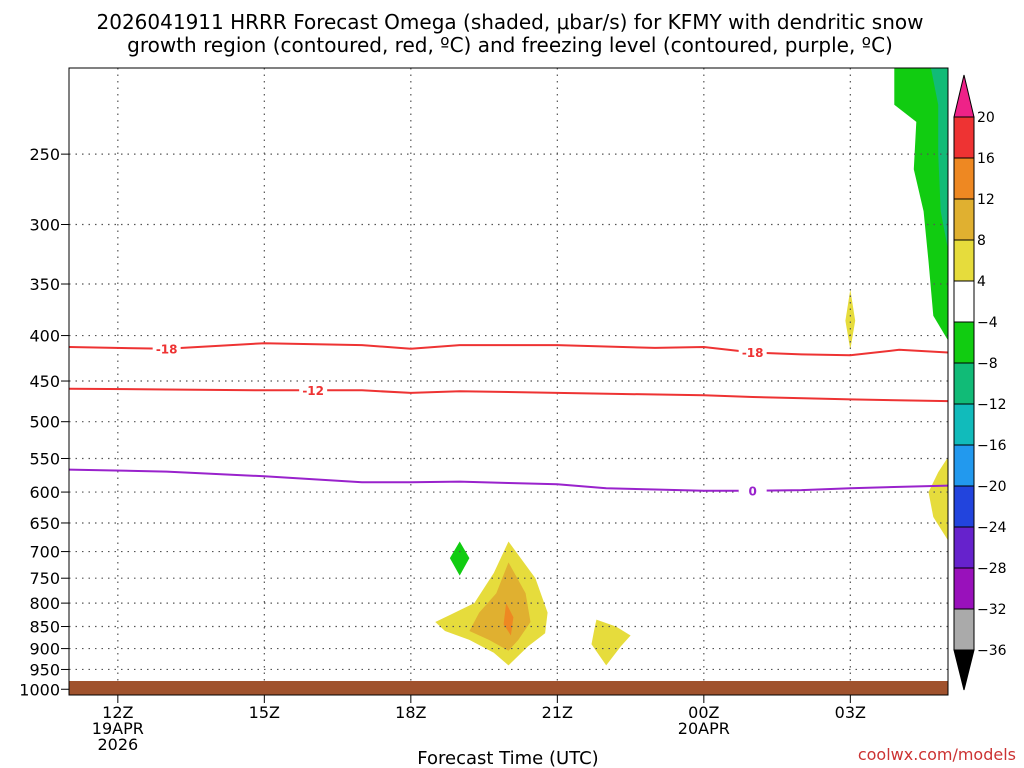  I want to click on dgz-minus-18-label-0: -18, so click(167, 349).